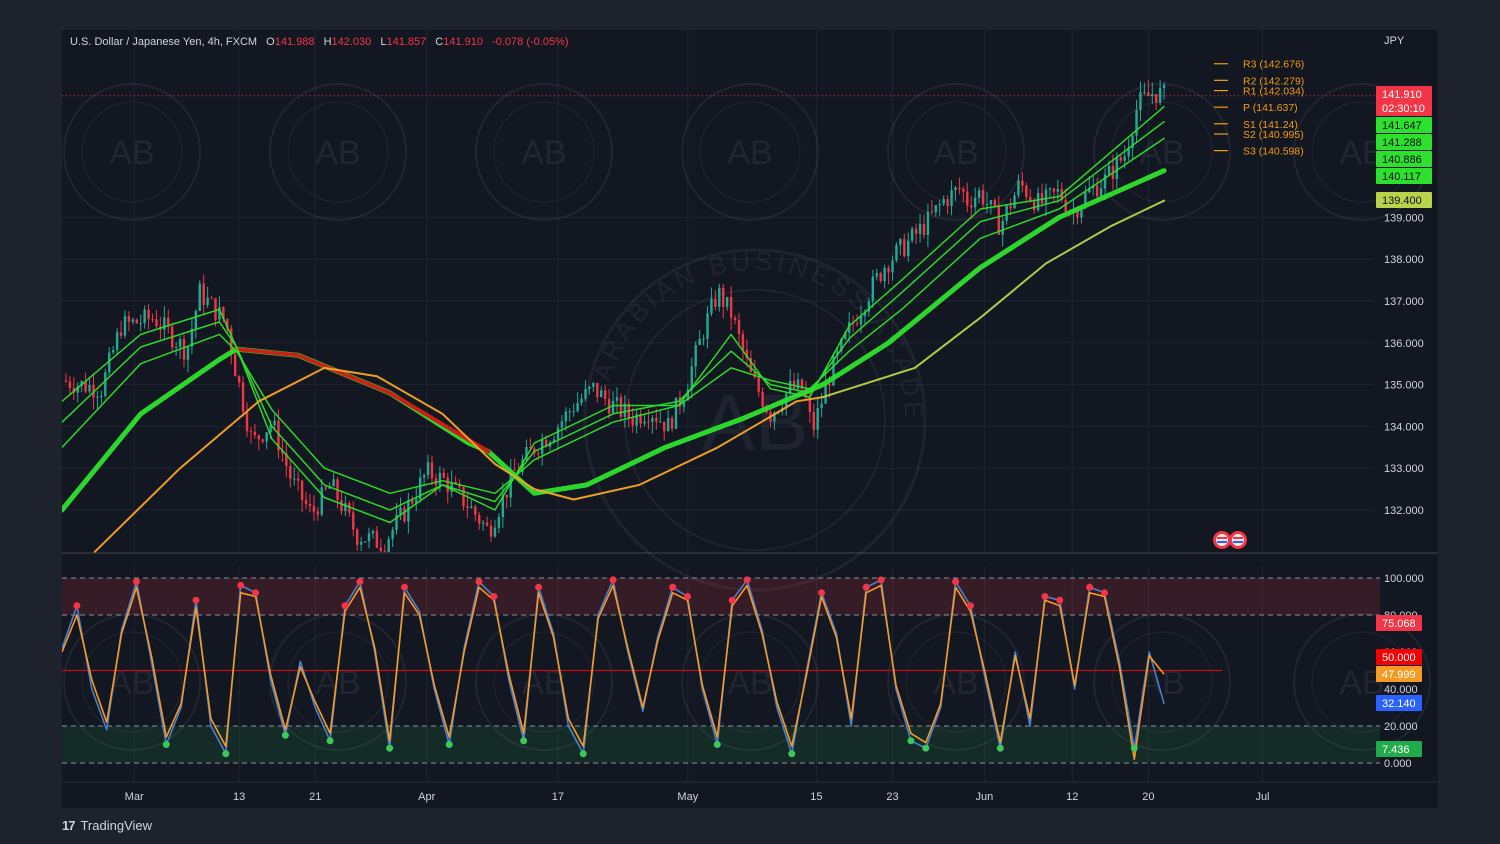  Describe the element at coordinates (1401, 177) in the screenshot. I see `price-badge-text: 140.117` at that location.